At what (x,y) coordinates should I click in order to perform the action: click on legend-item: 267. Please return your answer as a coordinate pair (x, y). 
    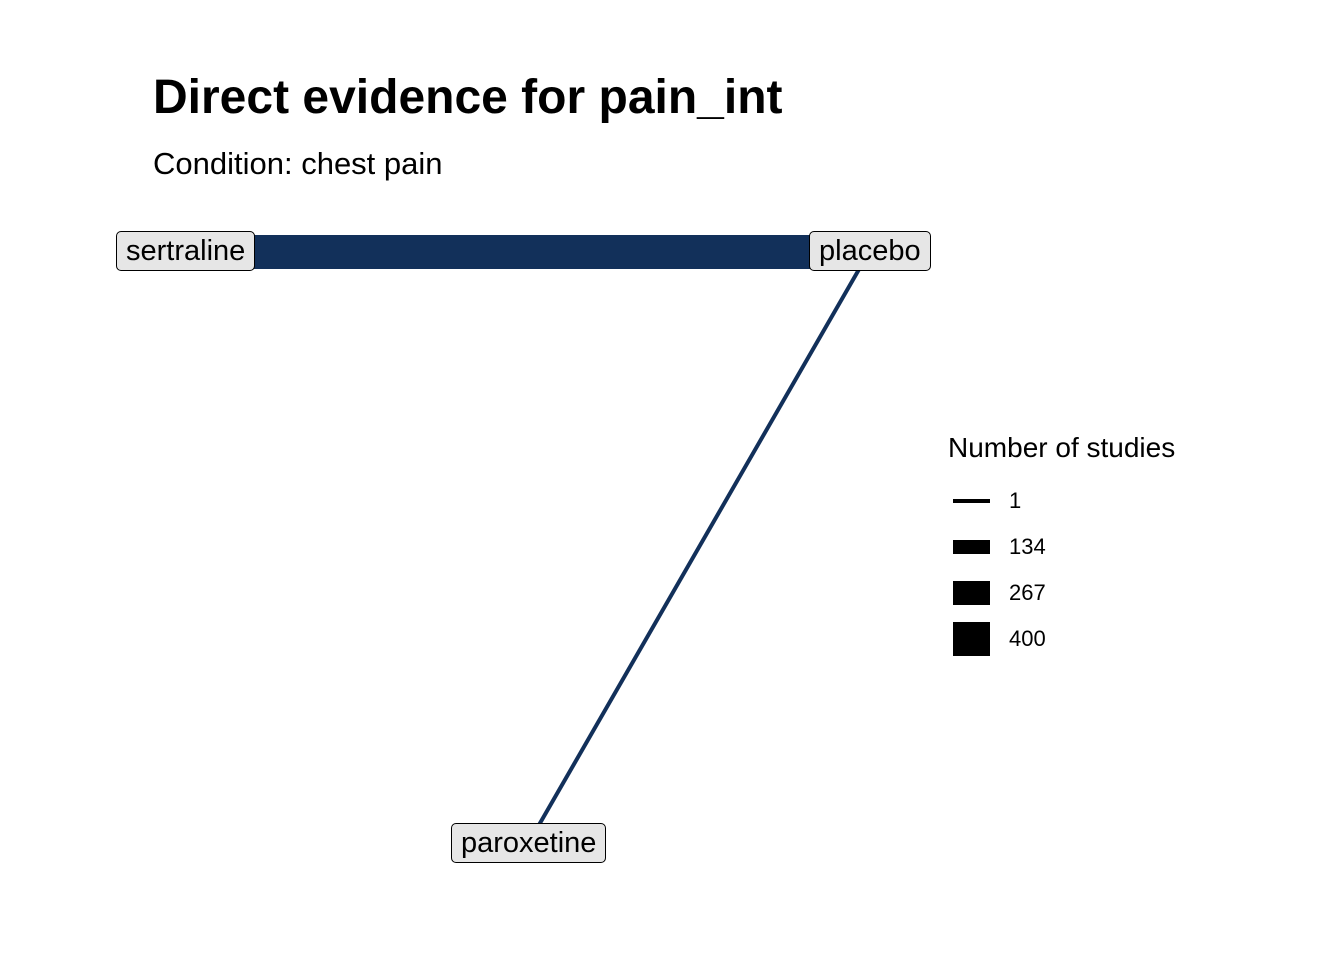
    Looking at the image, I should click on (1061, 593).